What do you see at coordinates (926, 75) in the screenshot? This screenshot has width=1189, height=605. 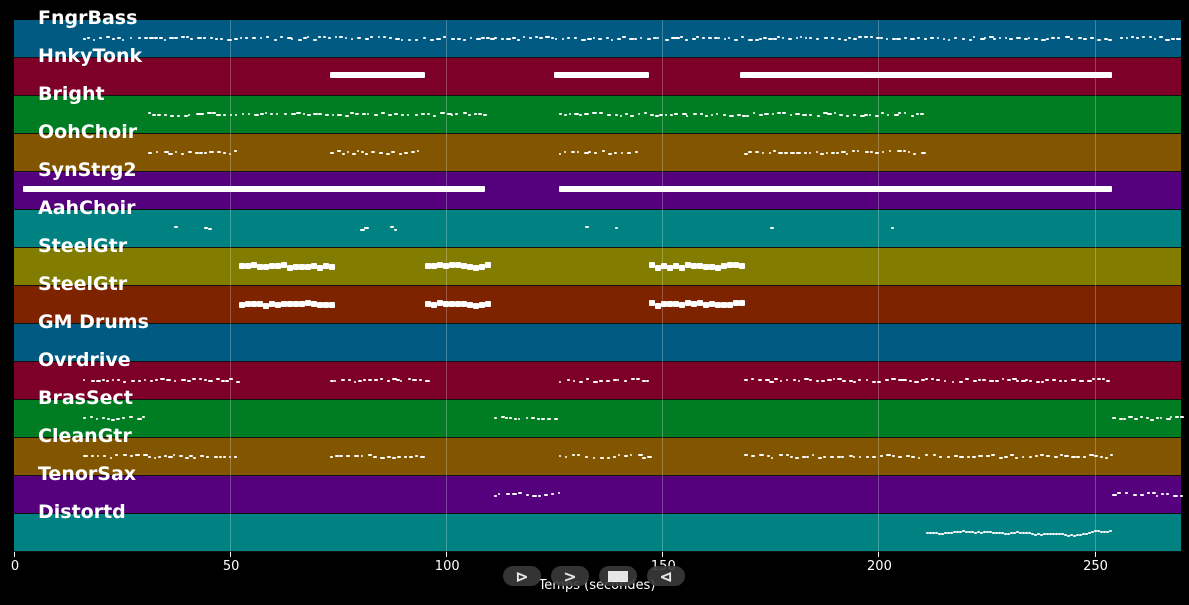 I see `note-bar` at bounding box center [926, 75].